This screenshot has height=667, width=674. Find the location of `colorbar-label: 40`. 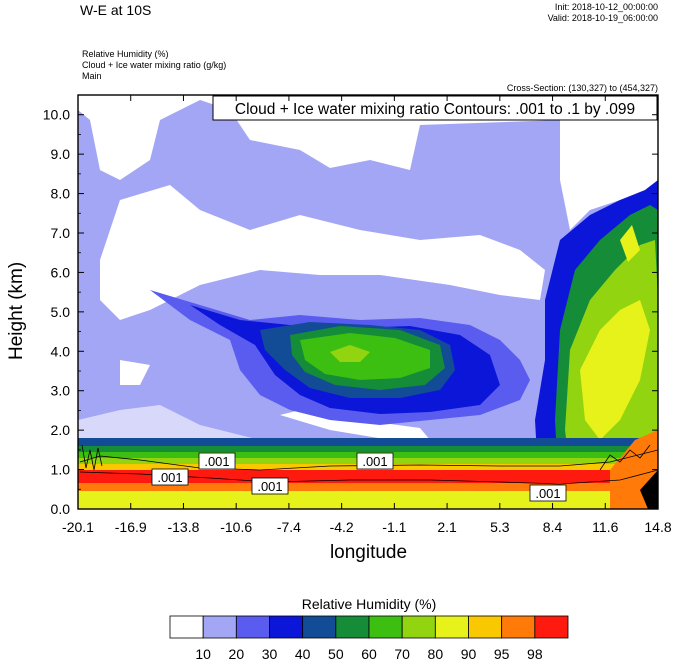

colorbar-label: 40 is located at coordinates (303, 654).